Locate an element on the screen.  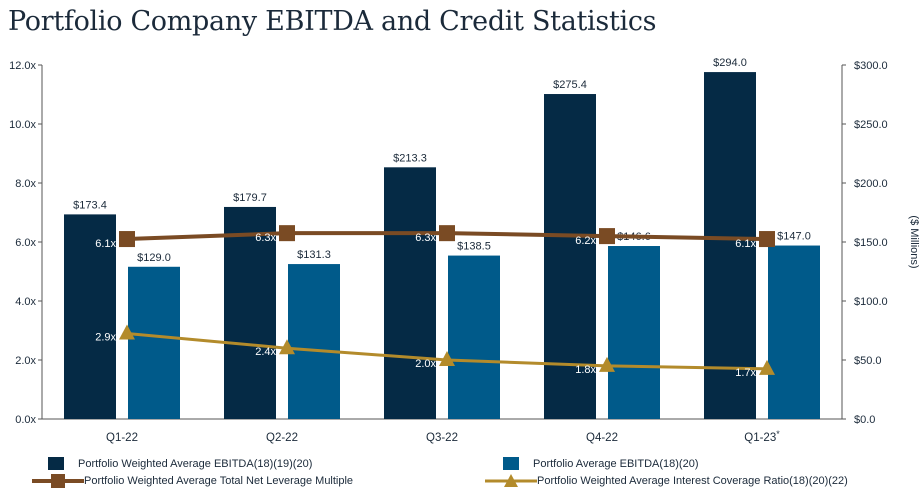
data-label-coverage: 1.7x is located at coordinates (745, 373).